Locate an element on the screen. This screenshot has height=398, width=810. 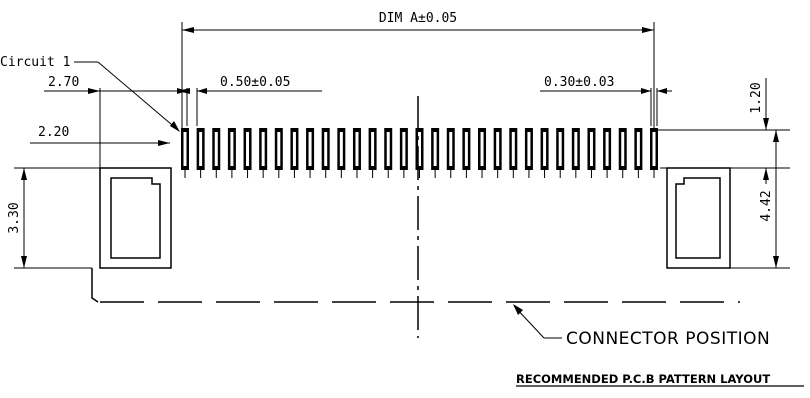
layout-title: RECOMMENDED P.C.B PATTERN LAYOUT is located at coordinates (660, 379).